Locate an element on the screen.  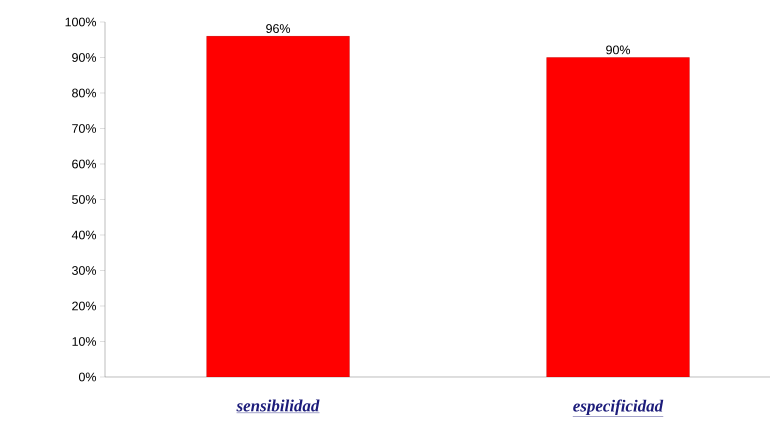
y-tick-label: 0% is located at coordinates (87, 377).